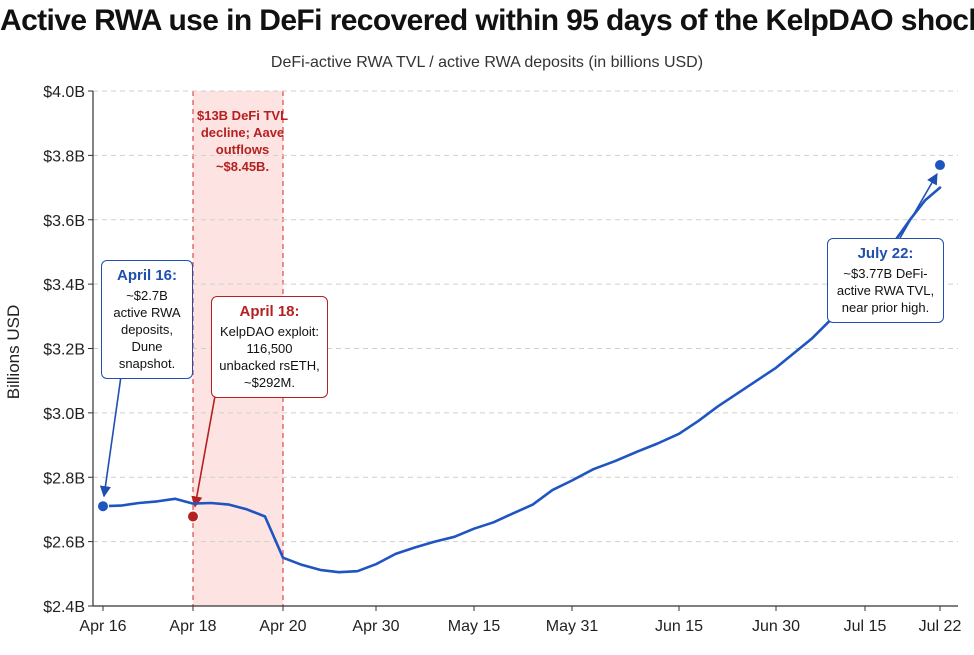 The height and width of the screenshot is (655, 974). What do you see at coordinates (375, 626) in the screenshot?
I see `x-tick-label: Apr 30` at bounding box center [375, 626].